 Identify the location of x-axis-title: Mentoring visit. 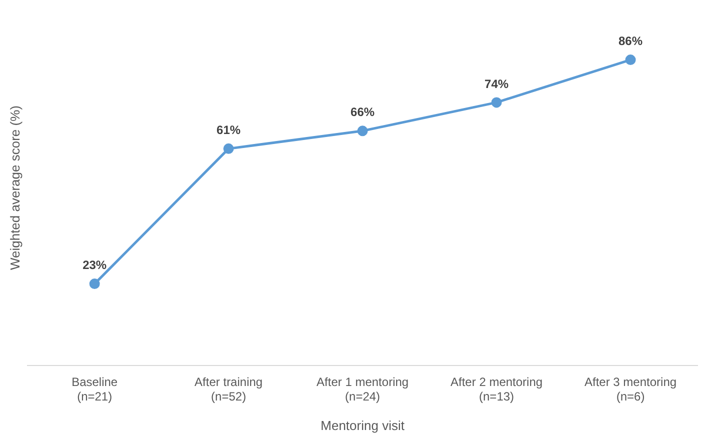
(362, 425).